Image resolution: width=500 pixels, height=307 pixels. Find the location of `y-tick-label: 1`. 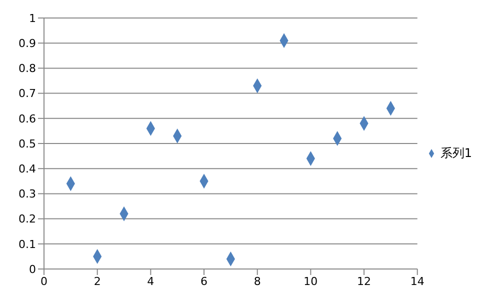

y-tick-label: 1 is located at coordinates (32, 18).